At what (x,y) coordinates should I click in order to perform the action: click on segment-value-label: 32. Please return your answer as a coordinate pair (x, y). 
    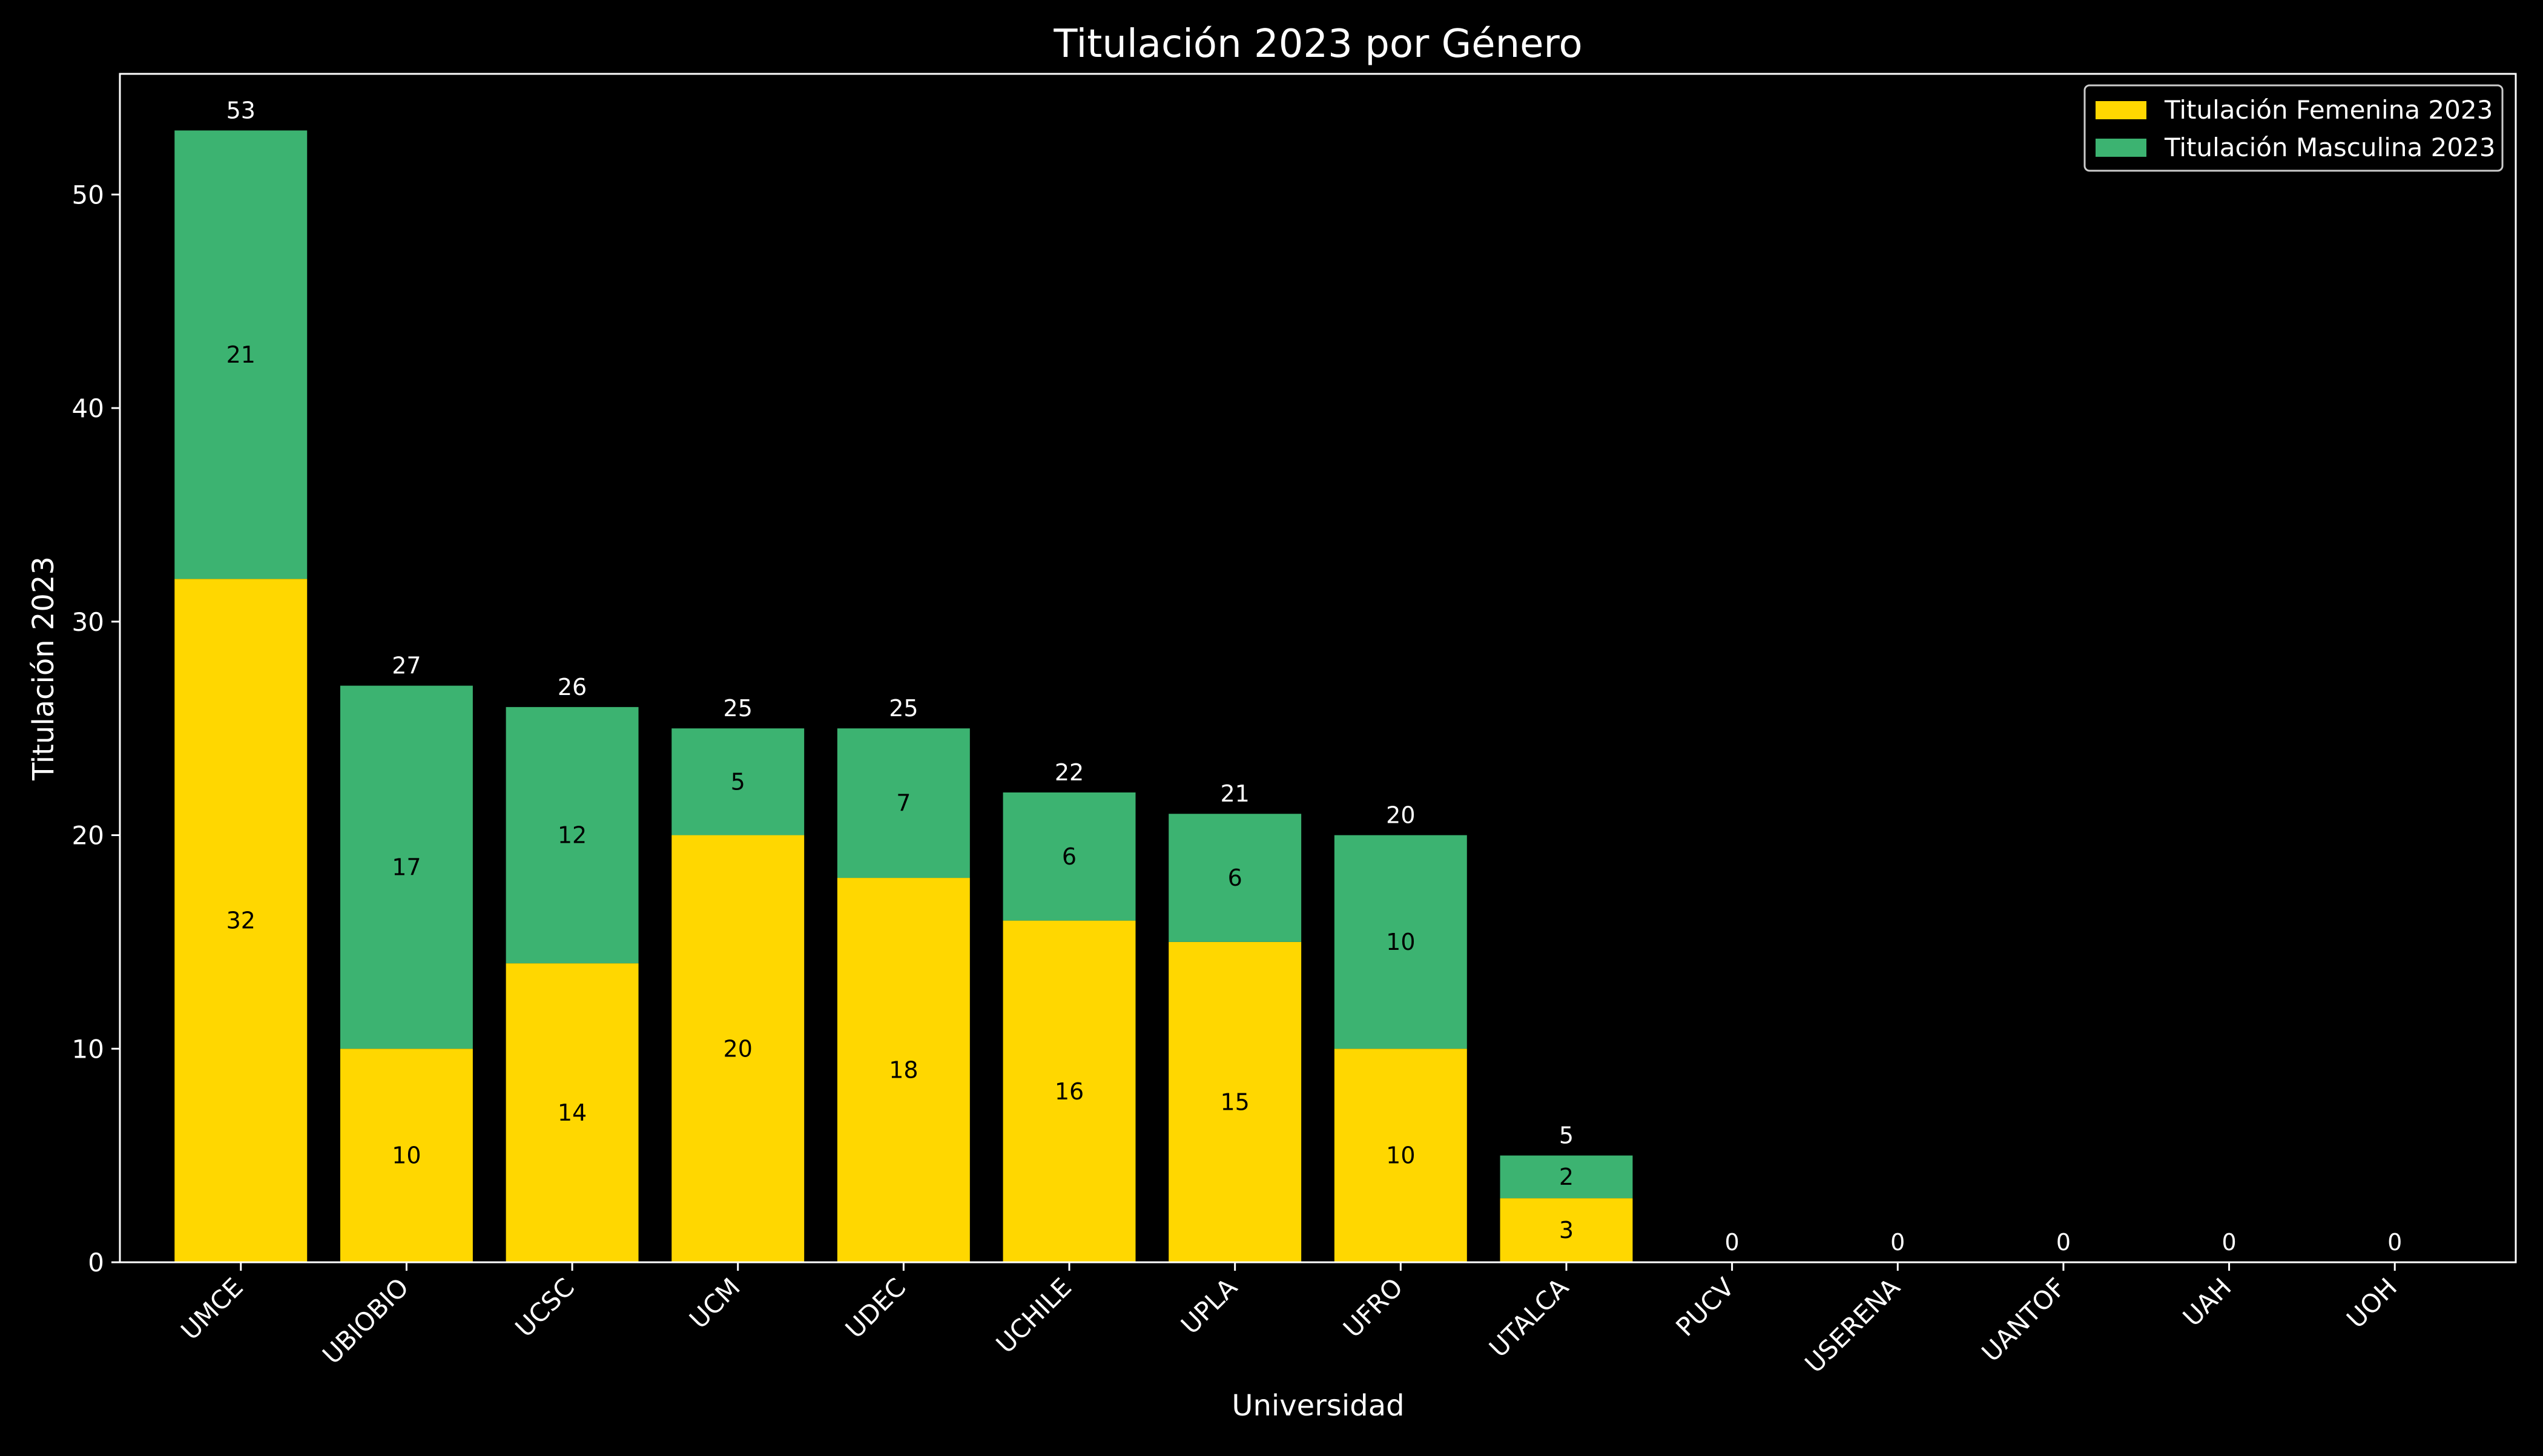
    Looking at the image, I should click on (241, 921).